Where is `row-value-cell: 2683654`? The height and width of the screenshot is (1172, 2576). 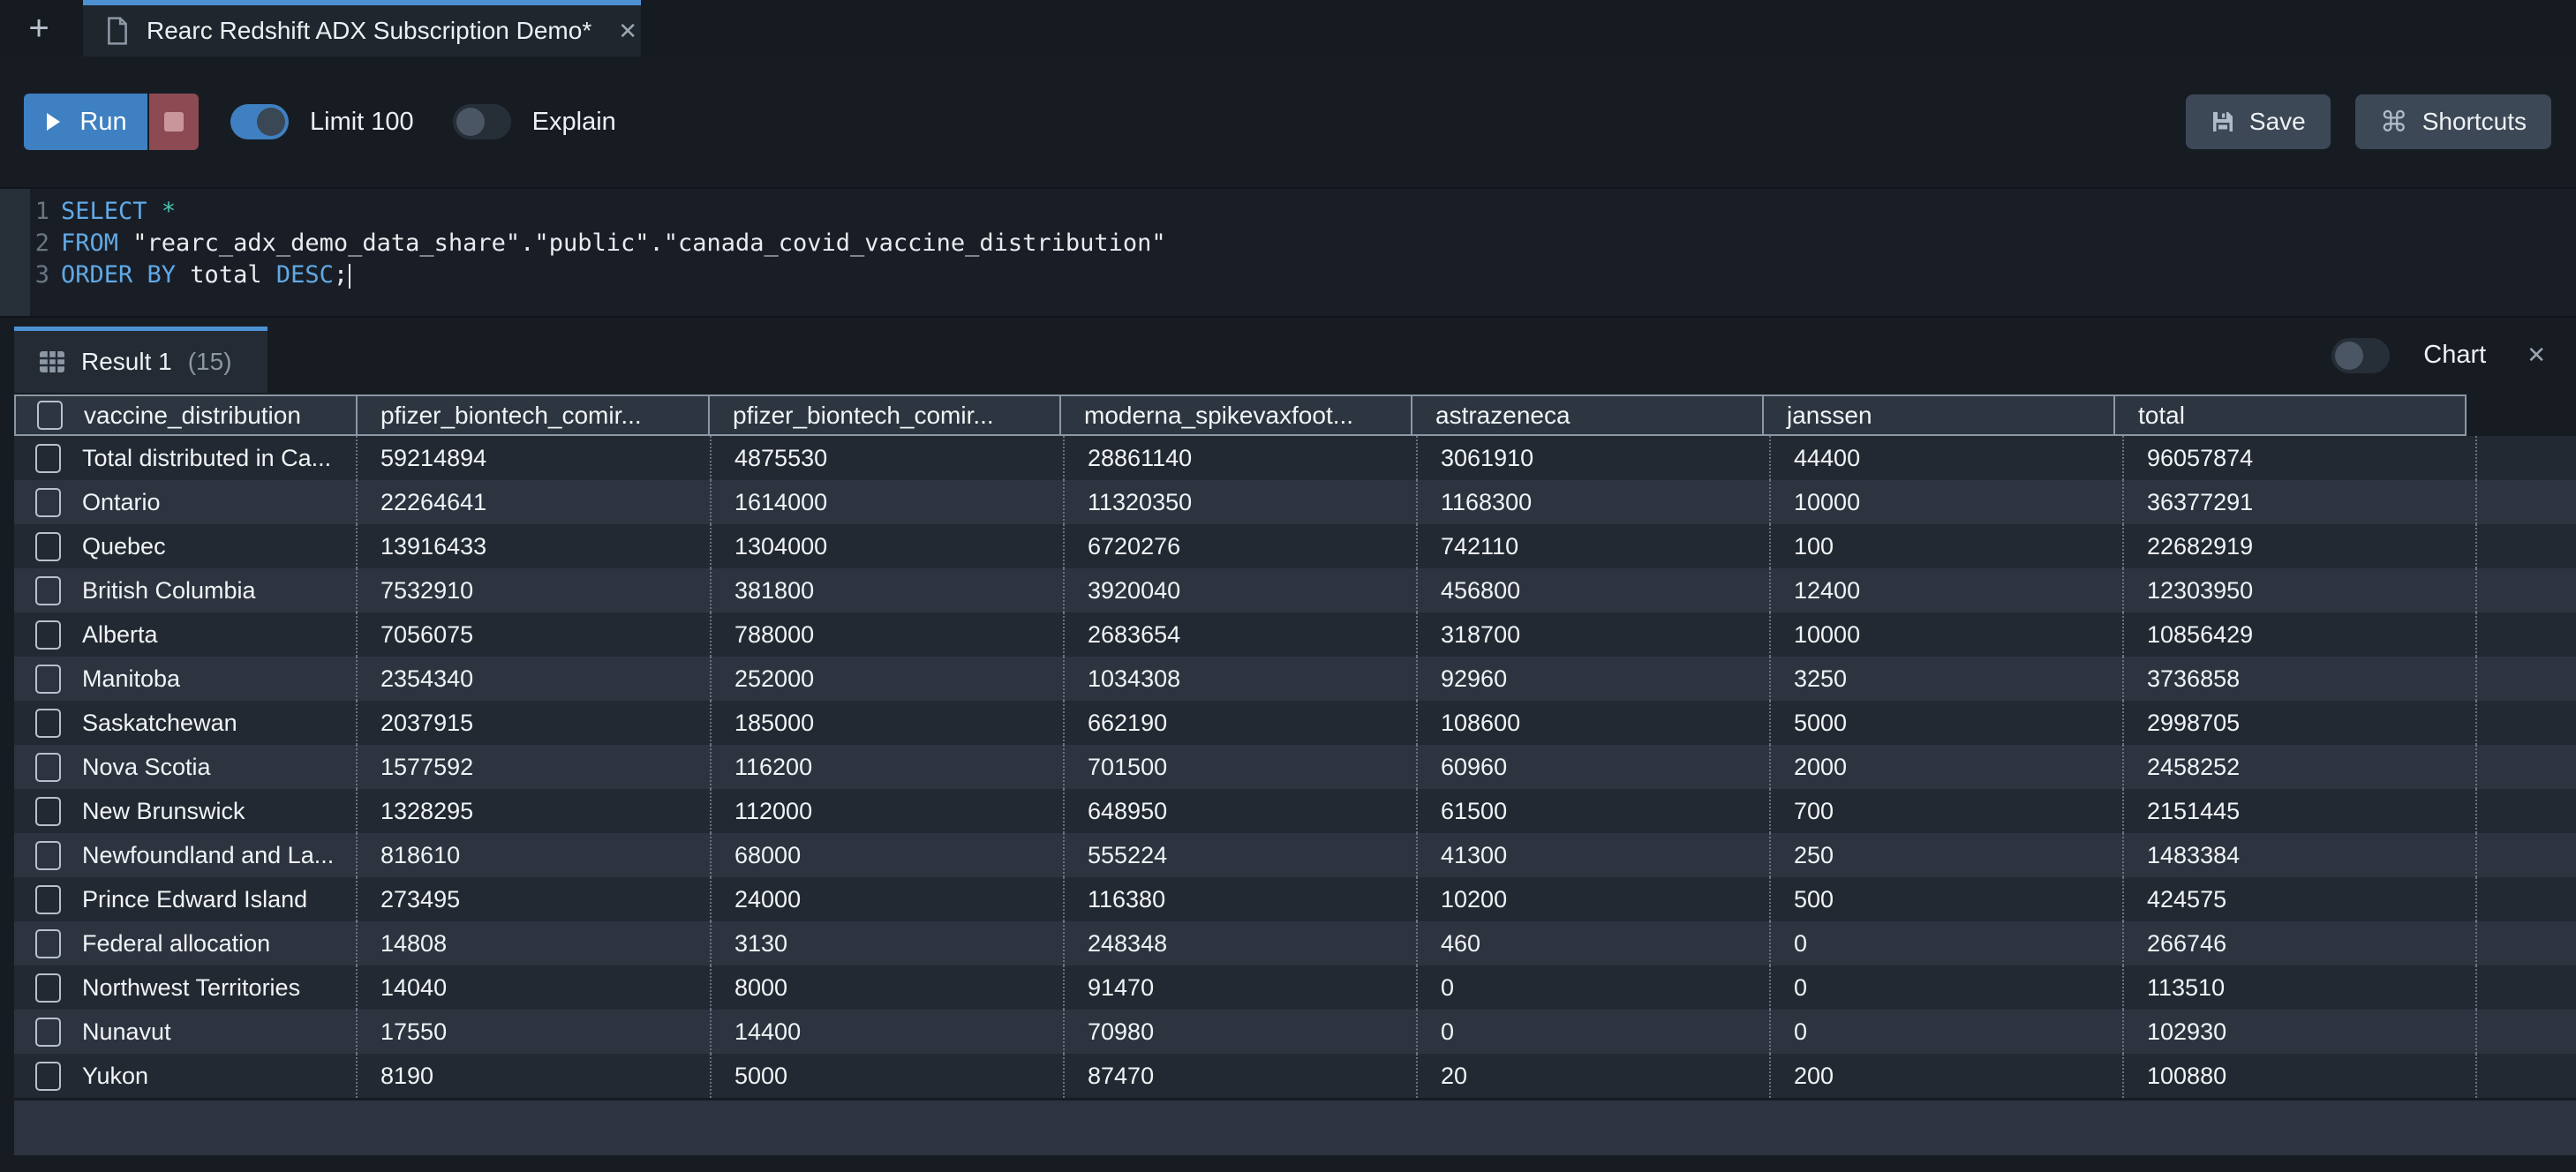 row-value-cell: 2683654 is located at coordinates (1242, 634).